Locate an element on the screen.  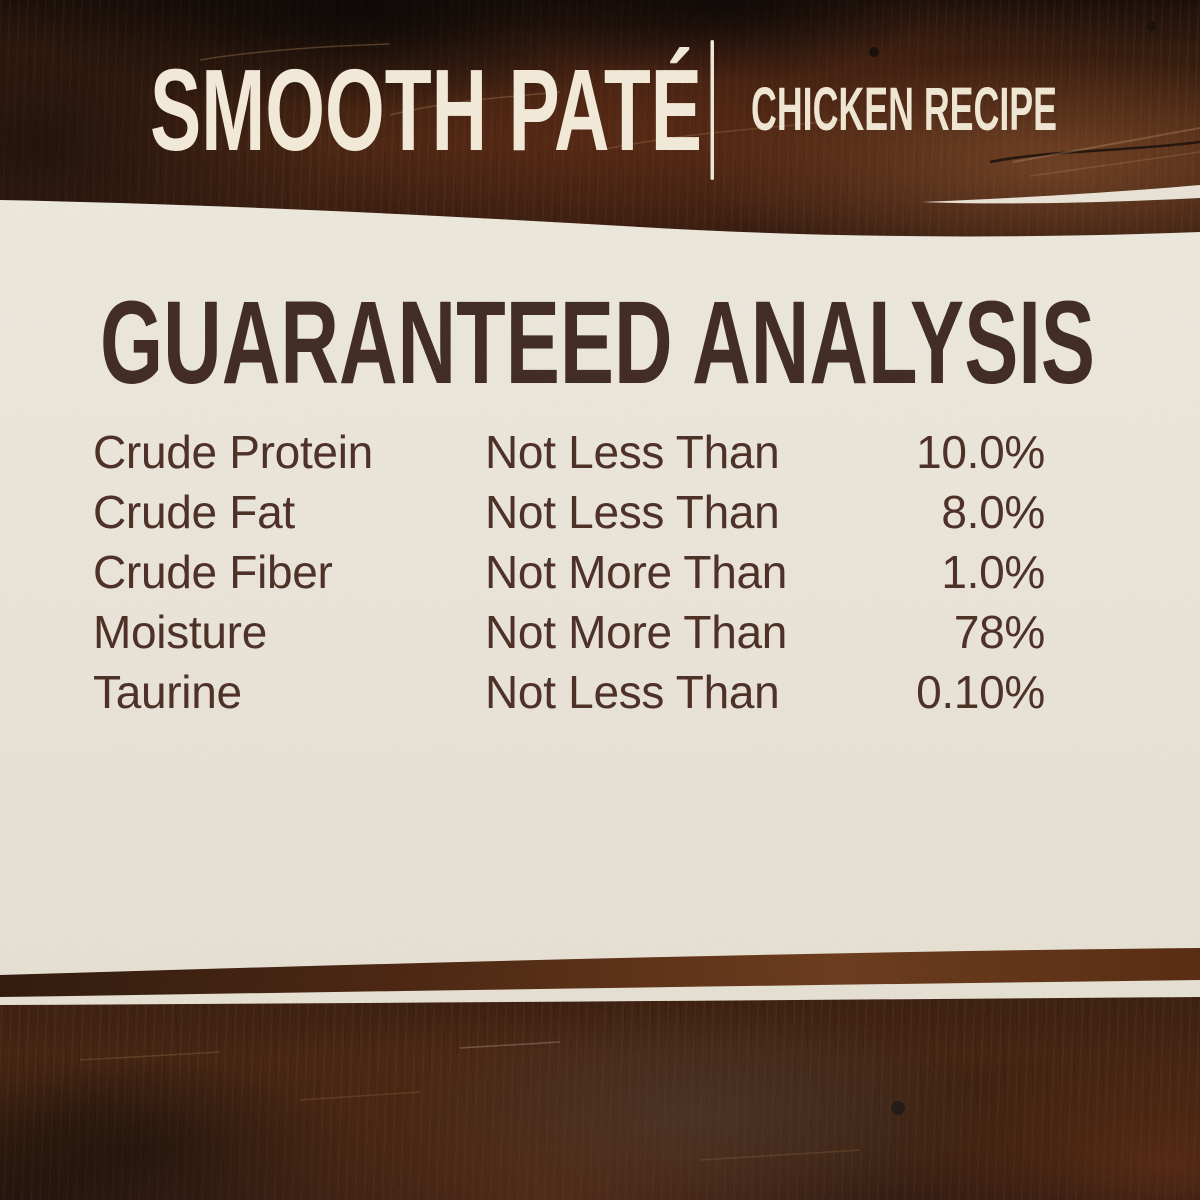
wood-ribbon-stripe is located at coordinates (600, 972).